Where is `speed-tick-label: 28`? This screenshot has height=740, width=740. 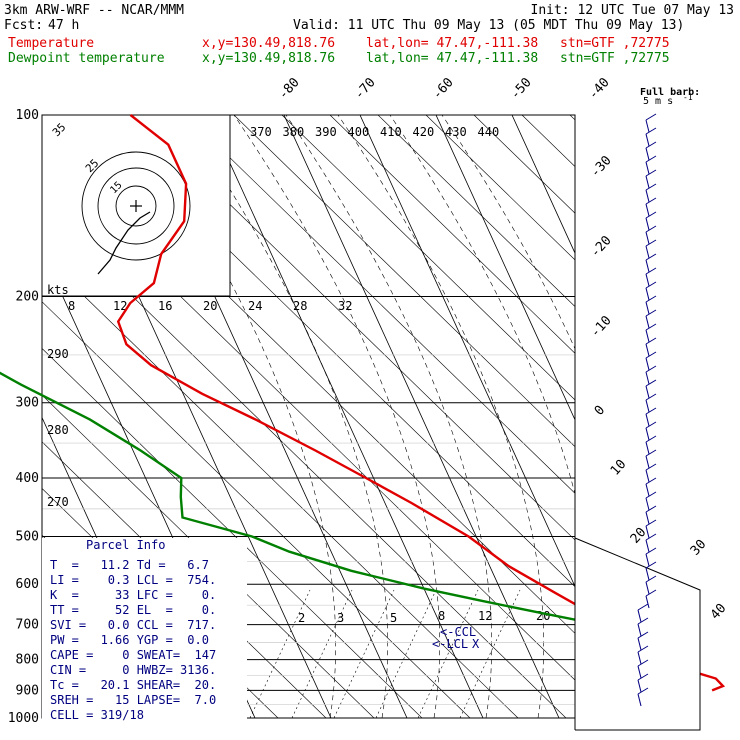 speed-tick-label: 28 is located at coordinates (300, 306).